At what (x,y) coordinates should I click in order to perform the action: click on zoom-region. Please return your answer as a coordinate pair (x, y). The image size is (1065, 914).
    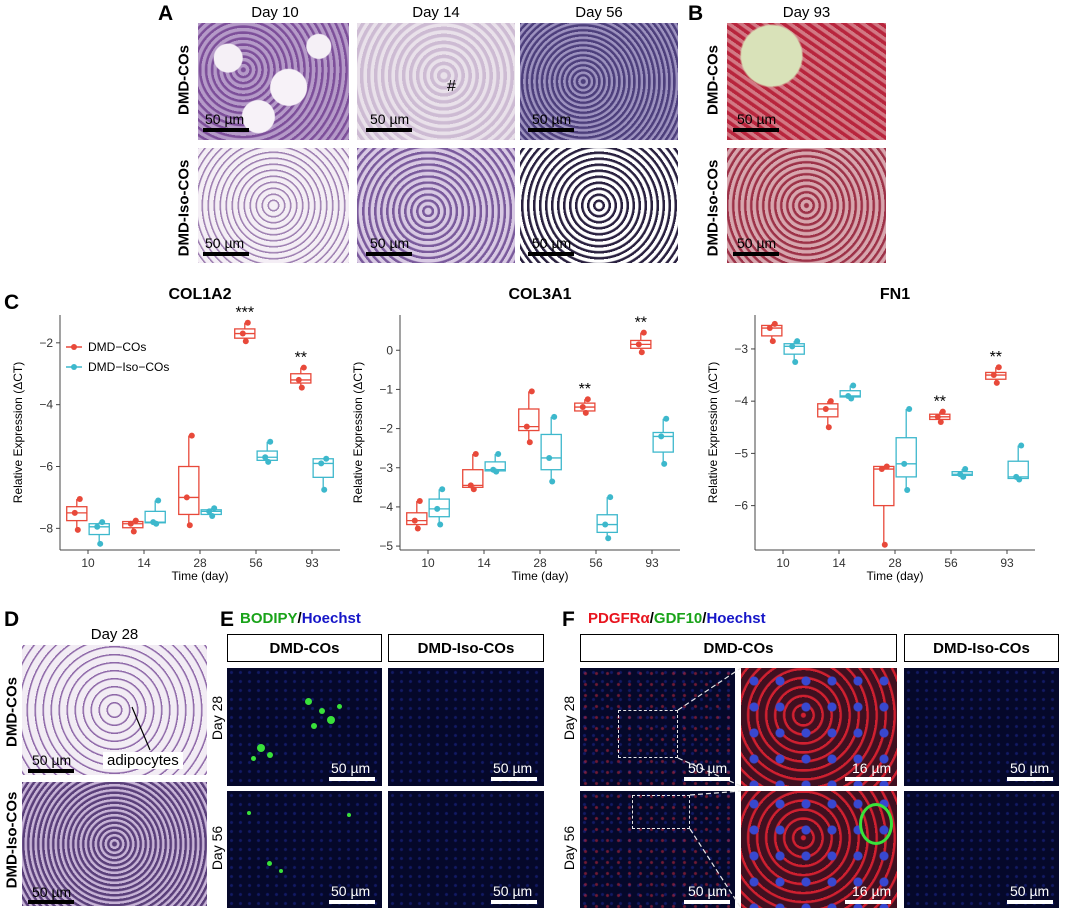
    Looking at the image, I should click on (648, 734).